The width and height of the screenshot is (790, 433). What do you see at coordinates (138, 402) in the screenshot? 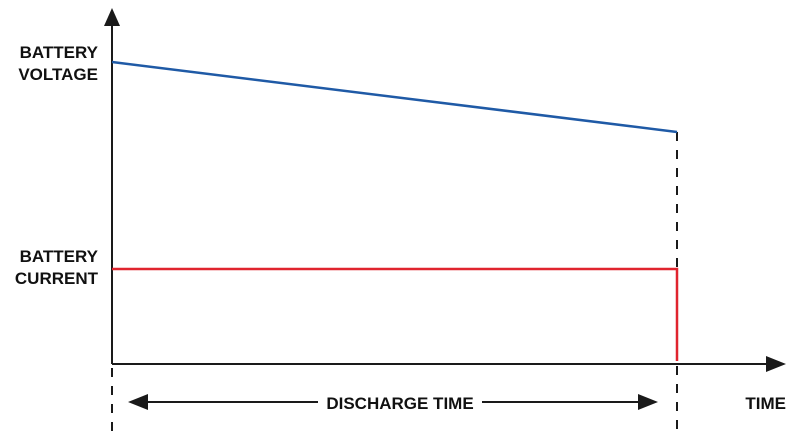
I see `discharge-arrow-left-head` at bounding box center [138, 402].